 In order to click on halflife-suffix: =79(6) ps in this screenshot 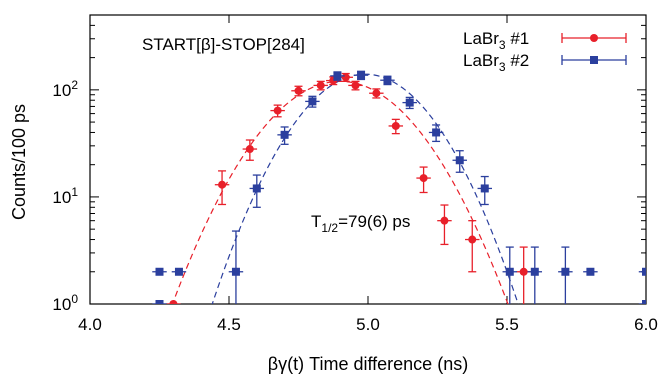, I will do `click(374, 221)`.